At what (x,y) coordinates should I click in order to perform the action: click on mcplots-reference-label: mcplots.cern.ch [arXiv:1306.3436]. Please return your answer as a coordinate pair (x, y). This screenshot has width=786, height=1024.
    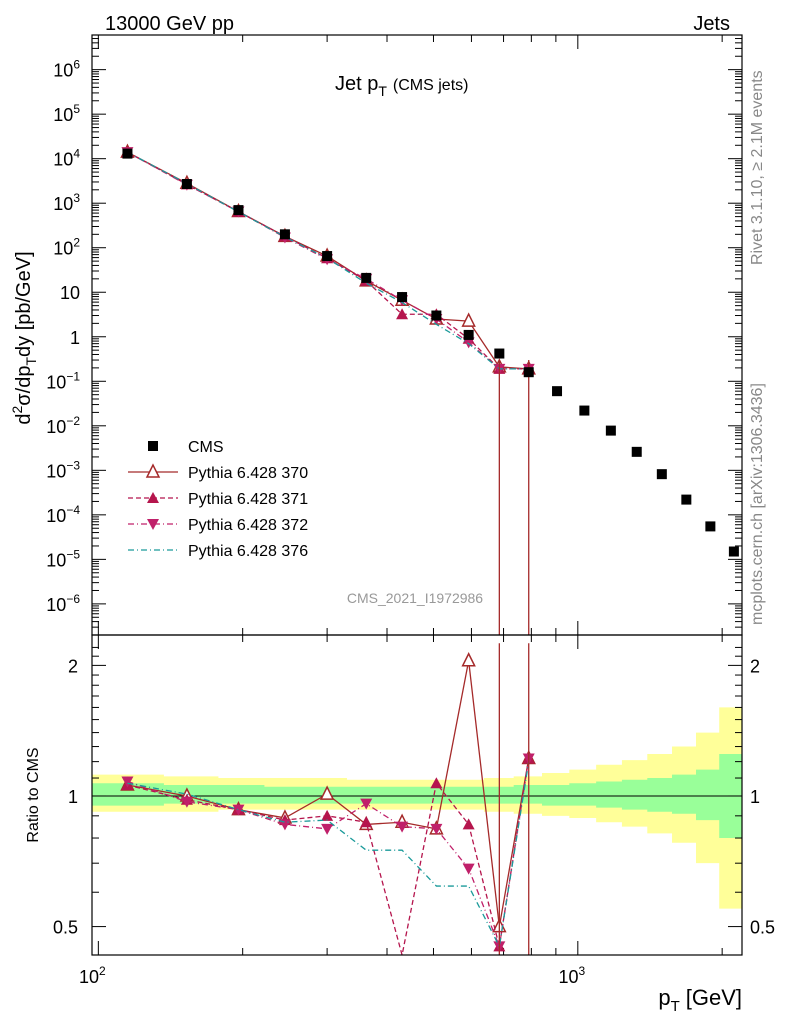
    Looking at the image, I should click on (757, 504).